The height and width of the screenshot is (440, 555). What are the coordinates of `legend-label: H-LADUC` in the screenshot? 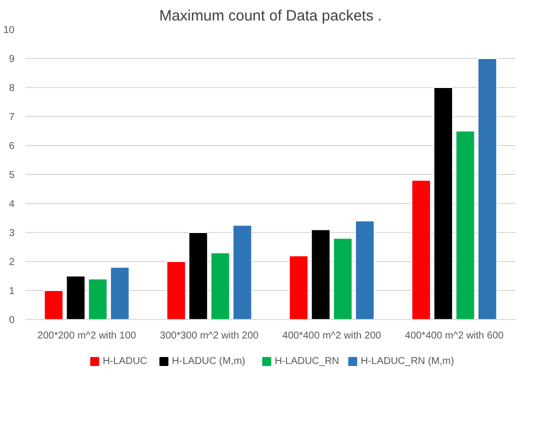 It's located at (125, 361).